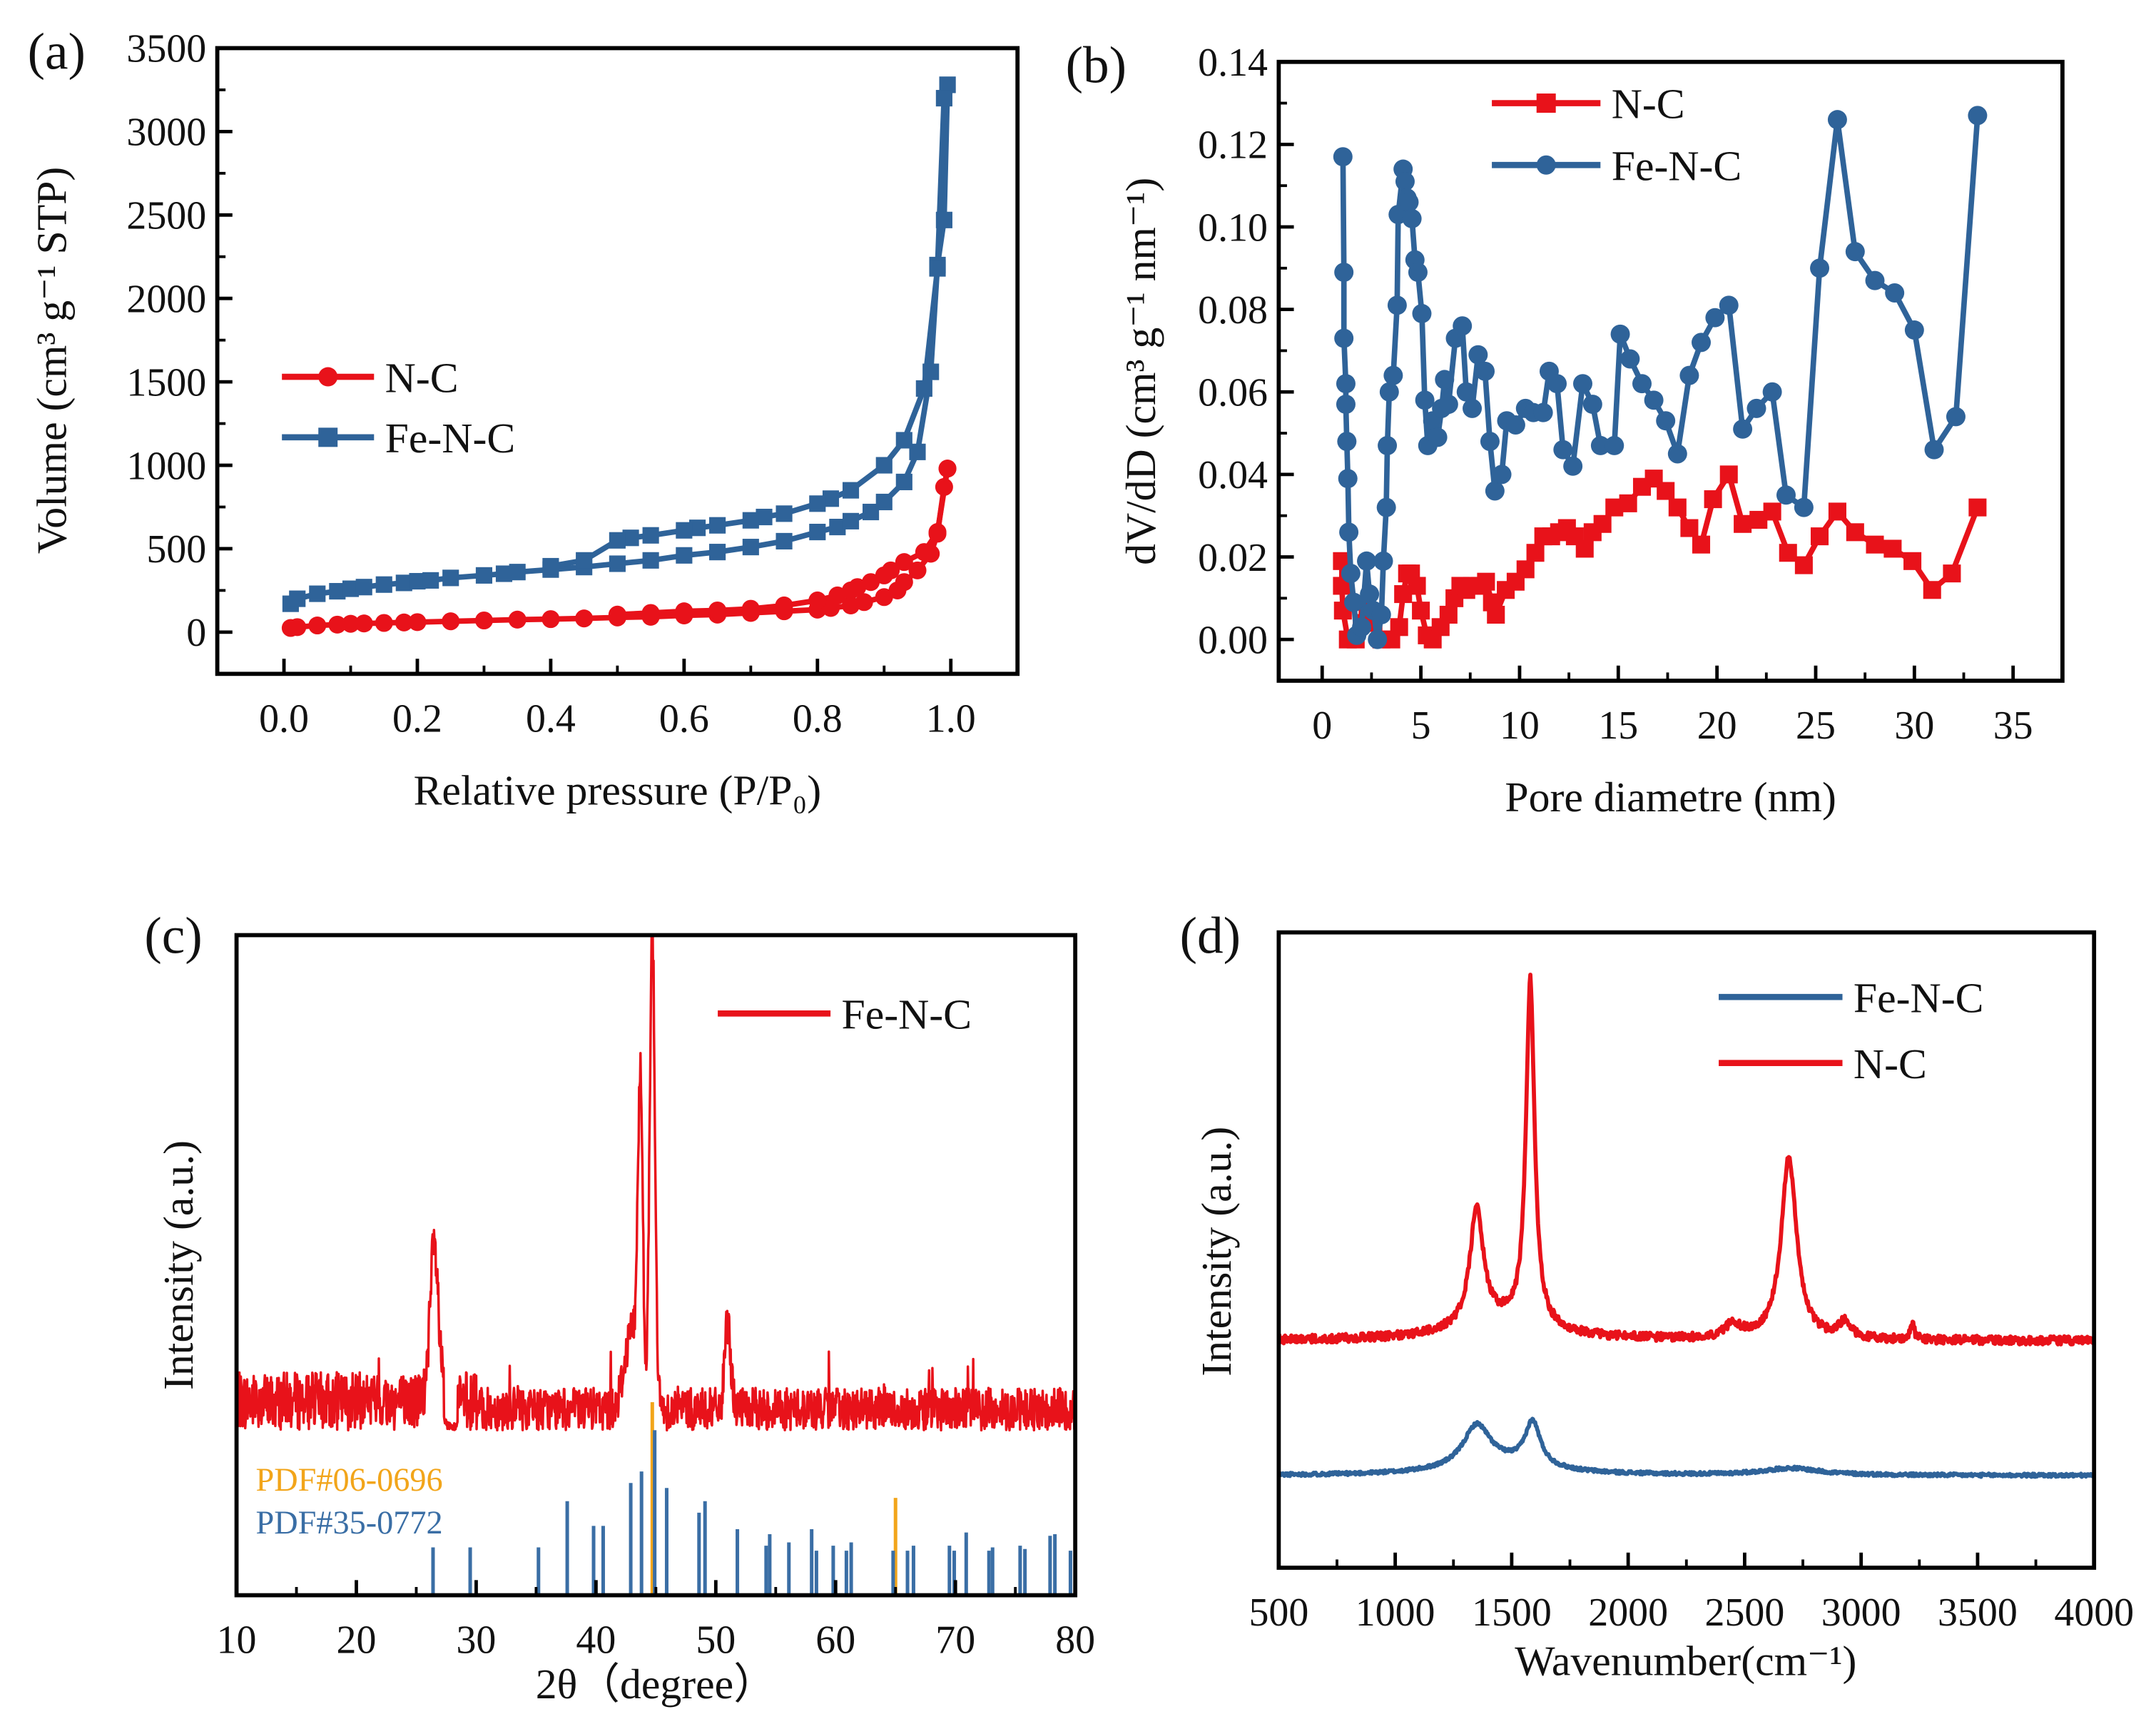 The width and height of the screenshot is (2156, 1719). Describe the element at coordinates (166, 49) in the screenshot. I see `y-tick-label: 3500` at that location.